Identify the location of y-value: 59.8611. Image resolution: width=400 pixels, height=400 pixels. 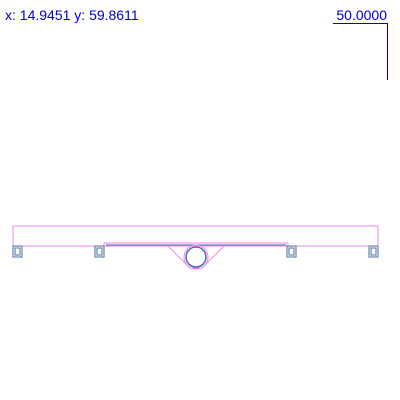
(114, 15).